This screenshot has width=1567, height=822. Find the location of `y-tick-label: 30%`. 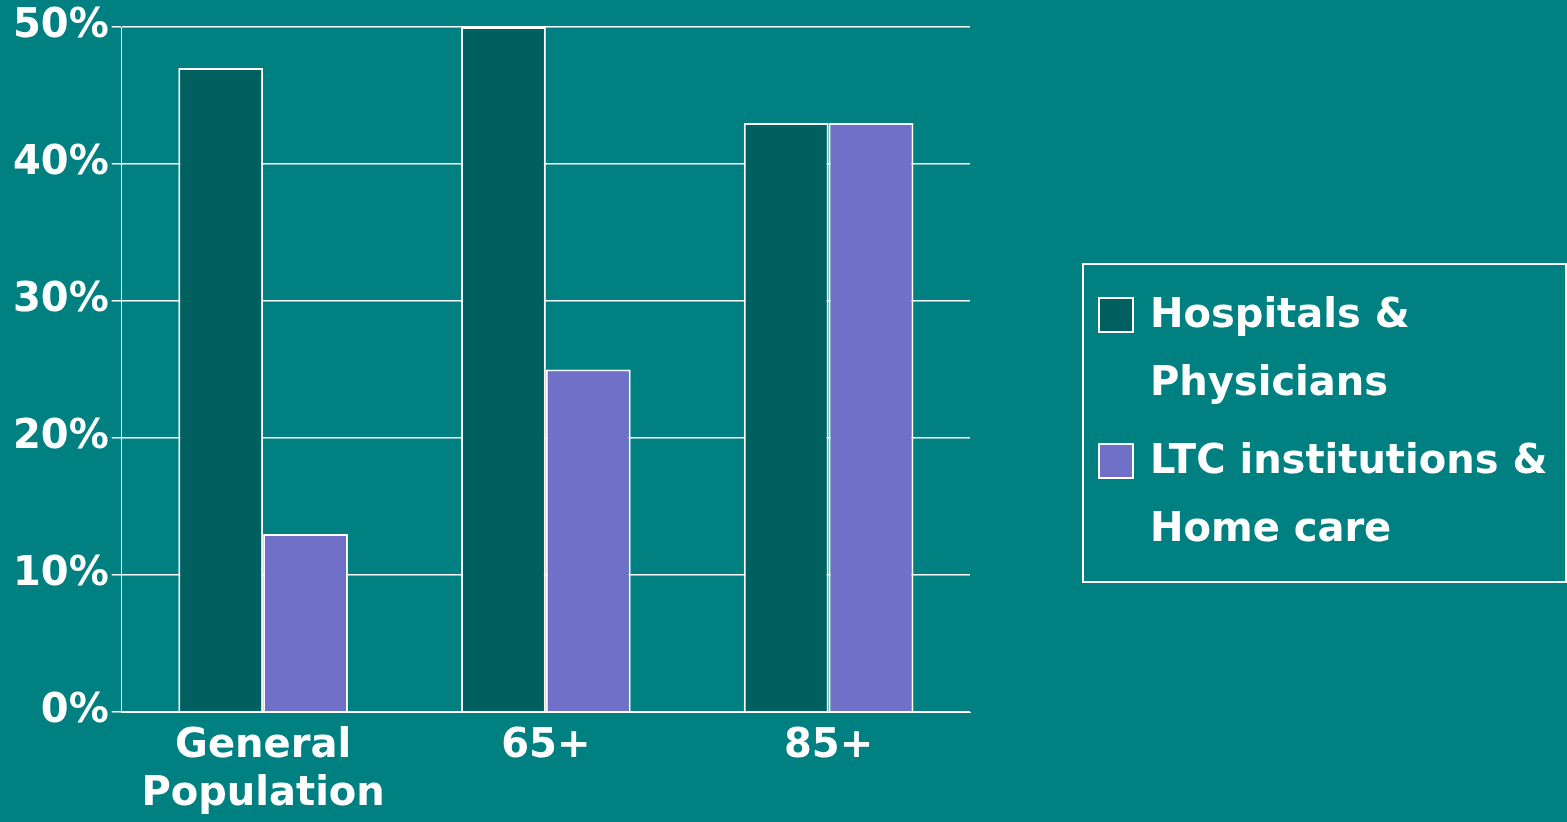

y-tick-label: 30% is located at coordinates (60, 297).